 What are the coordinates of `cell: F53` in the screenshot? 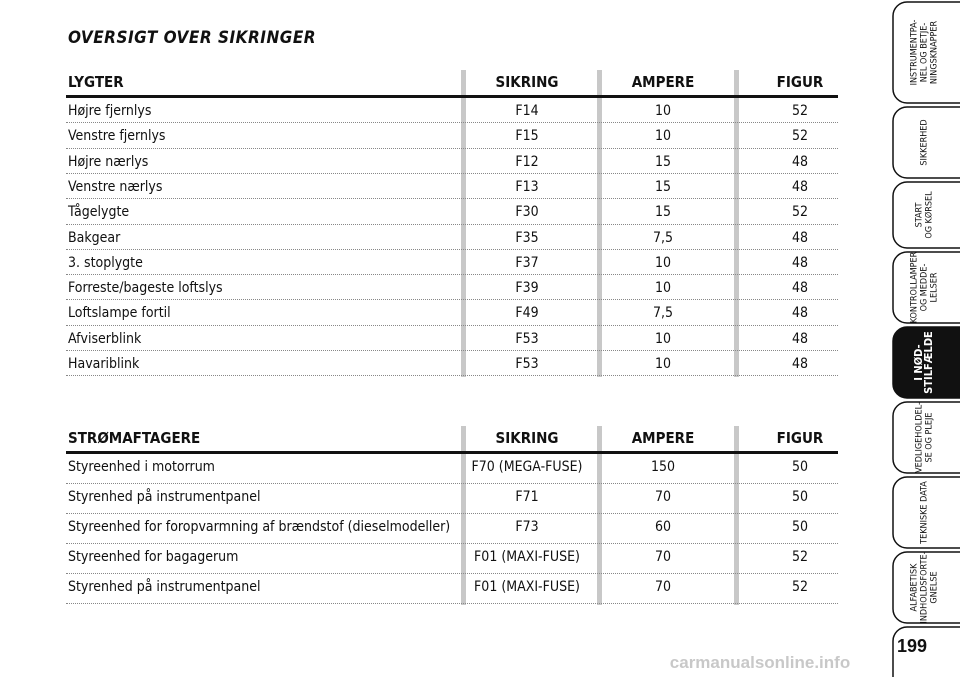 It's located at (527, 338).